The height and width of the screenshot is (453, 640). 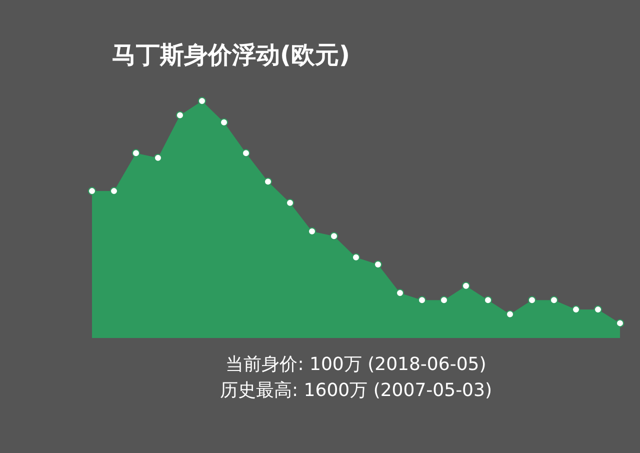 What do you see at coordinates (356, 364) in the screenshot?
I see `text: 当前身价: 100万 (2018-06-05)` at bounding box center [356, 364].